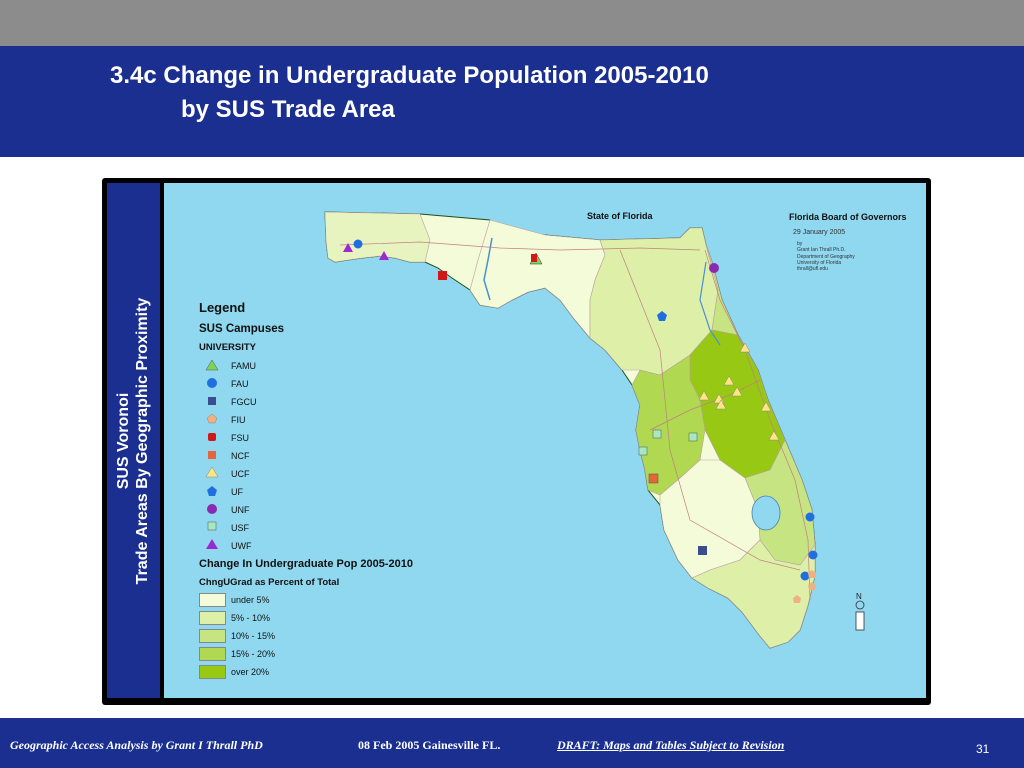 This screenshot has width=1024, height=768. What do you see at coordinates (702, 550) in the screenshot?
I see `campus-fgcu-marker` at bounding box center [702, 550].